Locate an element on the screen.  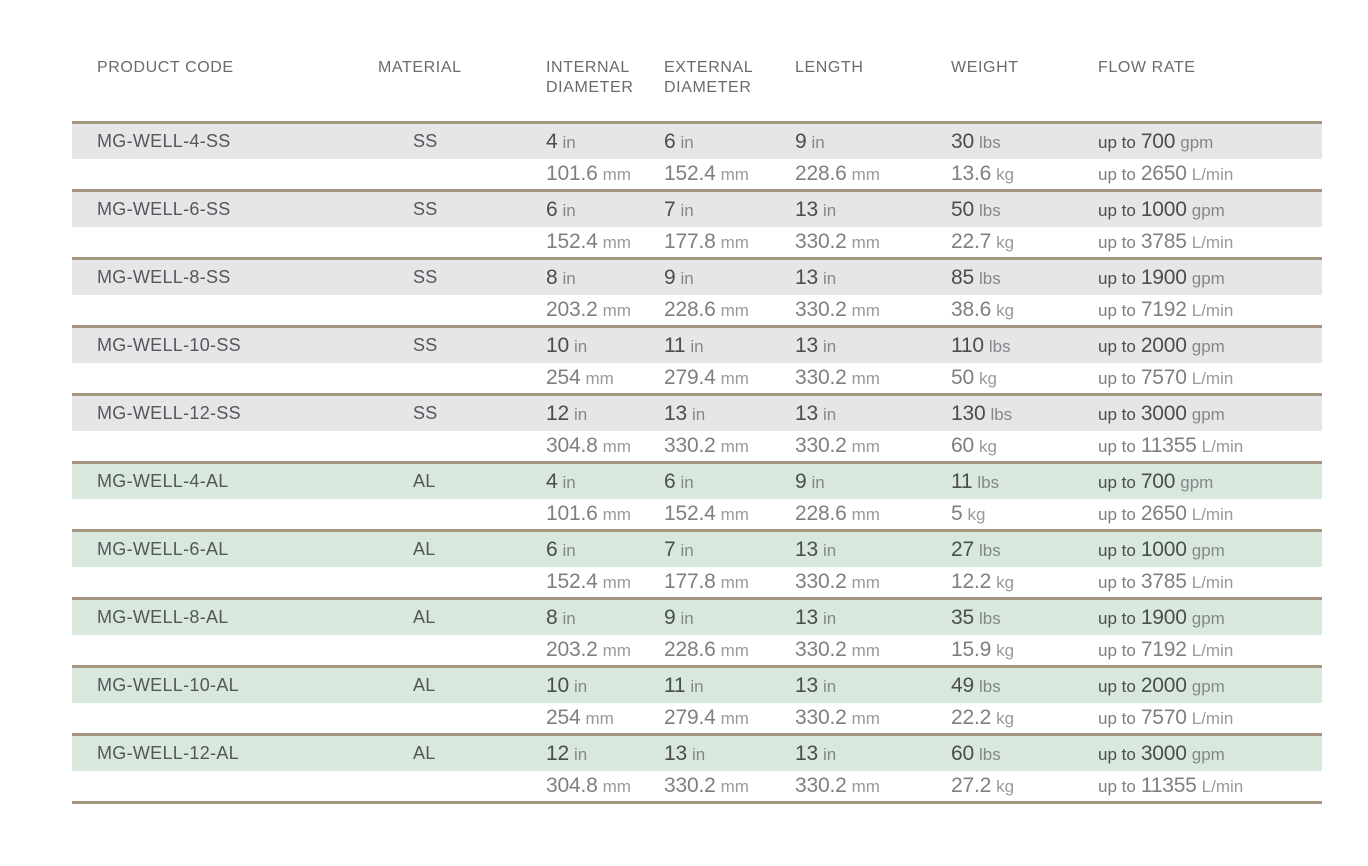
external-diameter-cell: 13 in is located at coordinates (729, 753).